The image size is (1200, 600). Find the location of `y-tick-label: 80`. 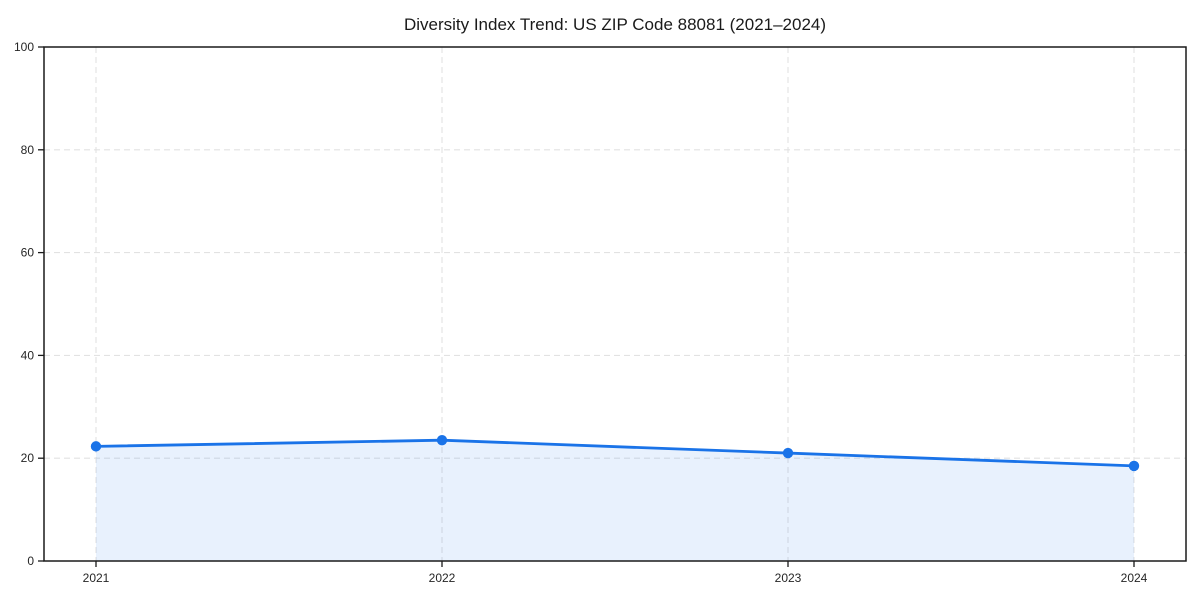

y-tick-label: 80 is located at coordinates (28, 150).